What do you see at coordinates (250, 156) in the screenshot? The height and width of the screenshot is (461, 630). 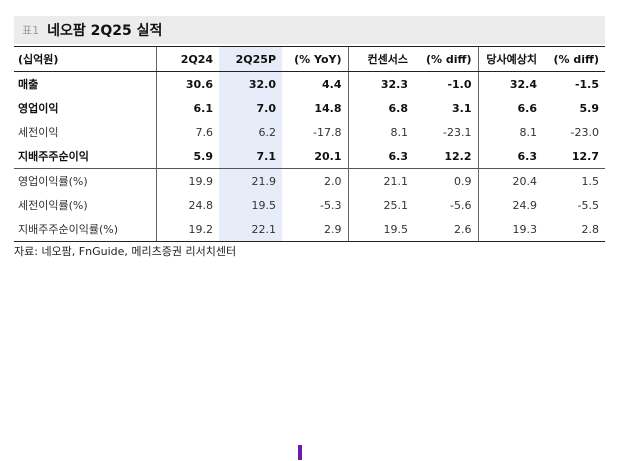 I see `cell: 7.1` at bounding box center [250, 156].